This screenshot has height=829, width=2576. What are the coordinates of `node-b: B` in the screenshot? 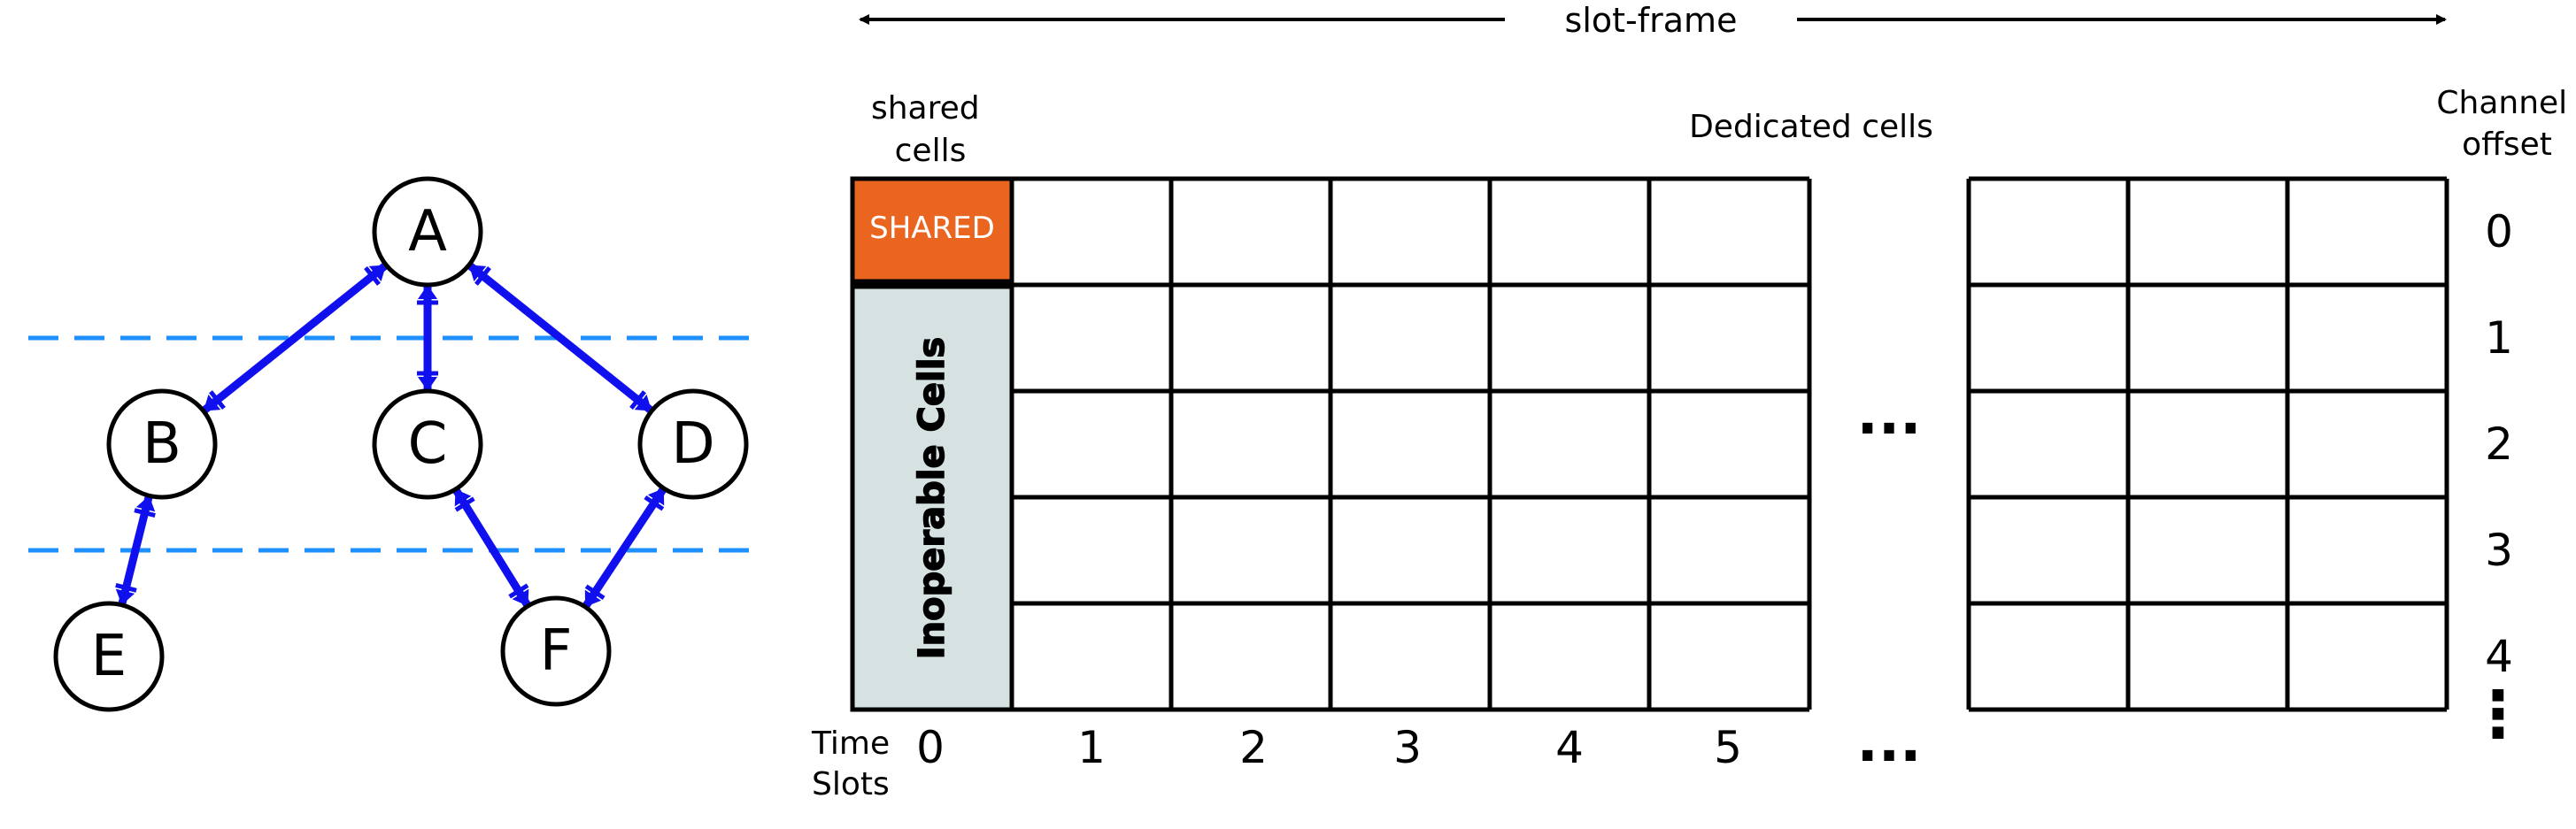 It's located at (162, 444).